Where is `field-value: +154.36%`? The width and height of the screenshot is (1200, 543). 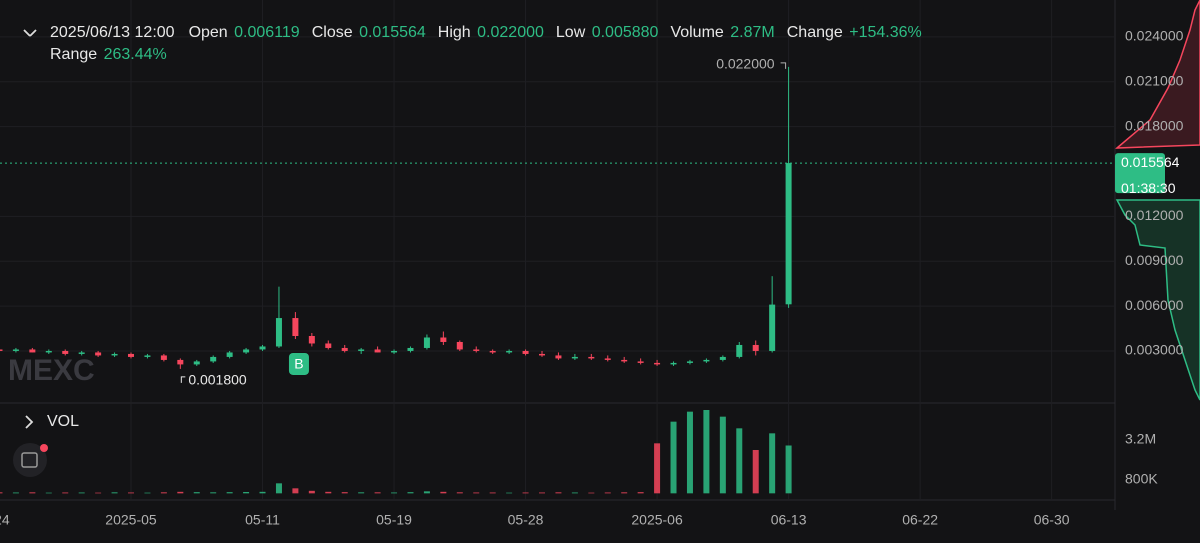 field-value: +154.36% is located at coordinates (885, 32).